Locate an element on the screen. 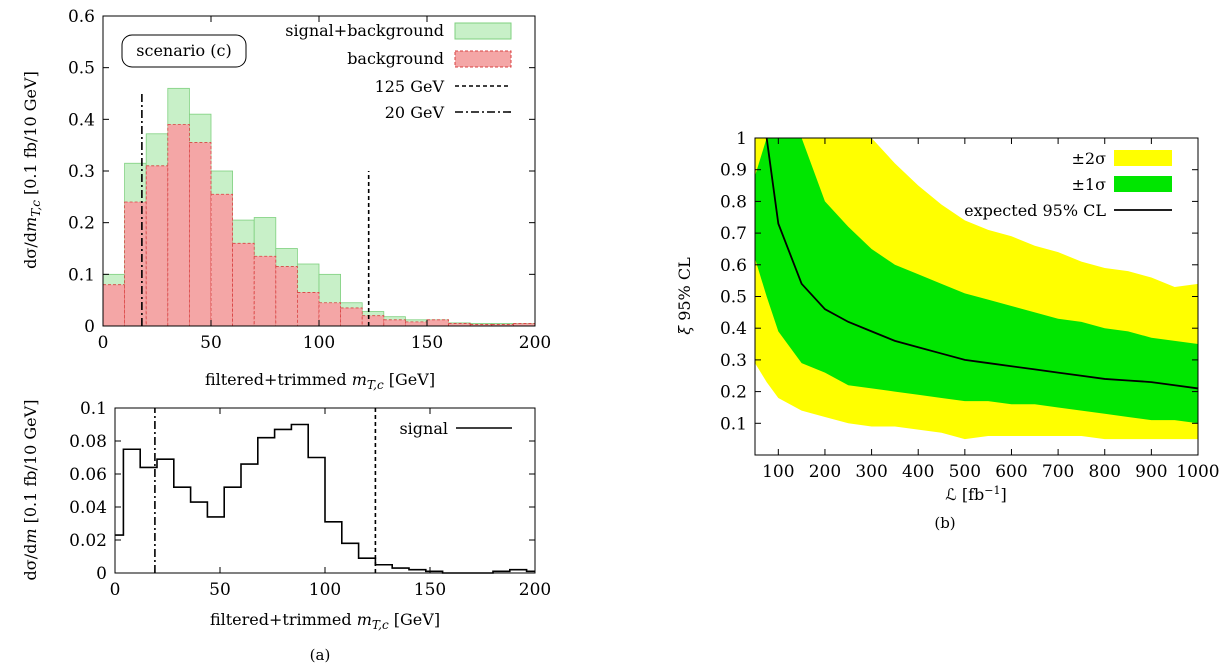  bottom-xlabel: filtered+trimmed mT,c [GeV] is located at coordinates (325, 621).